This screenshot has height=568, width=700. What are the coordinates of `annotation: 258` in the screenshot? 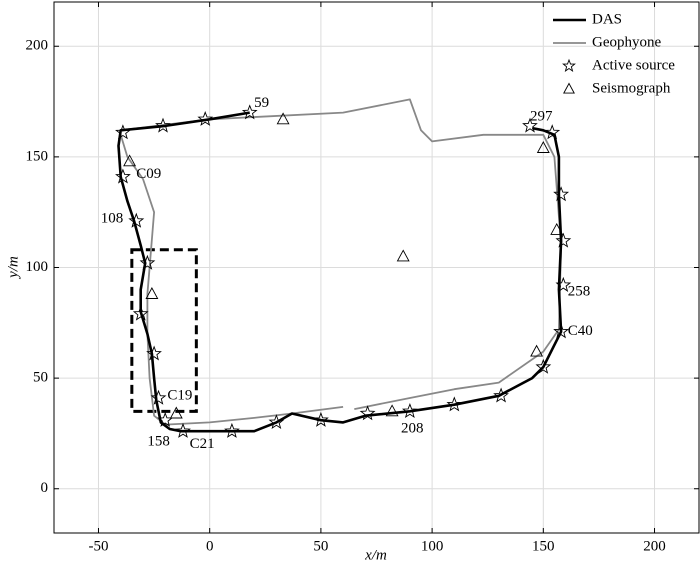 It's located at (579, 291).